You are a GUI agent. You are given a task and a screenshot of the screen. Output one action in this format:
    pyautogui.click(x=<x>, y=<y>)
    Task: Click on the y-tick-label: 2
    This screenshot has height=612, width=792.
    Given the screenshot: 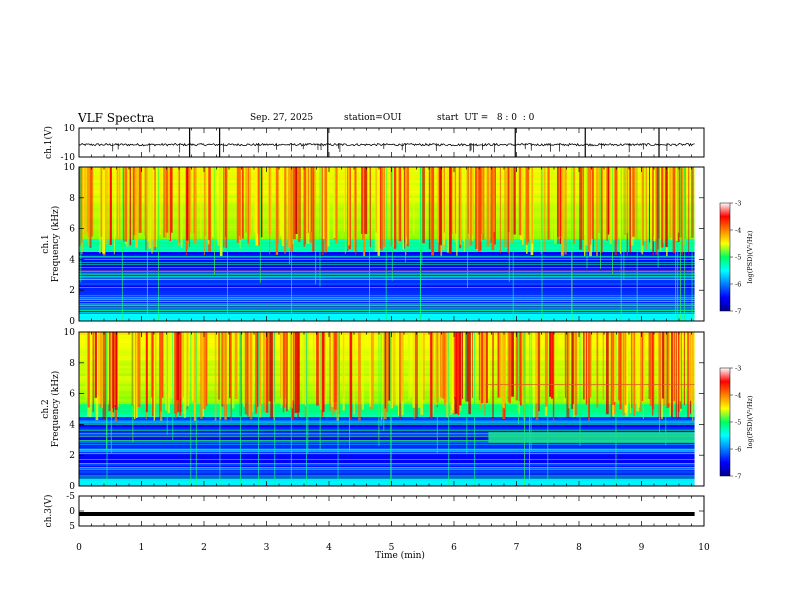 What is the action you would take?
    pyautogui.click(x=72, y=291)
    